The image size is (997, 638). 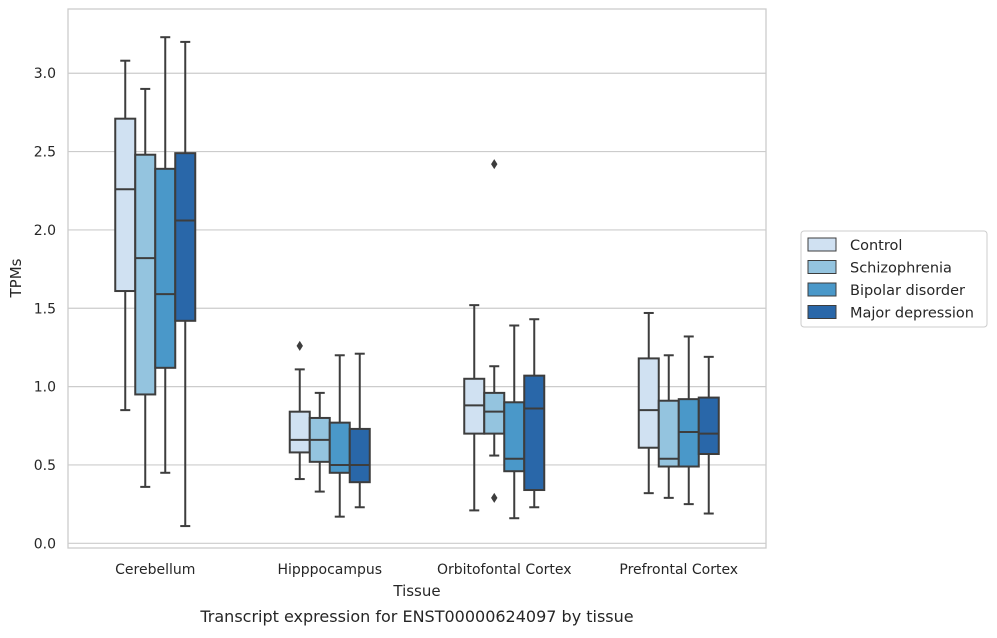 I want to click on y-tick-label: 2.5, so click(x=45, y=153).